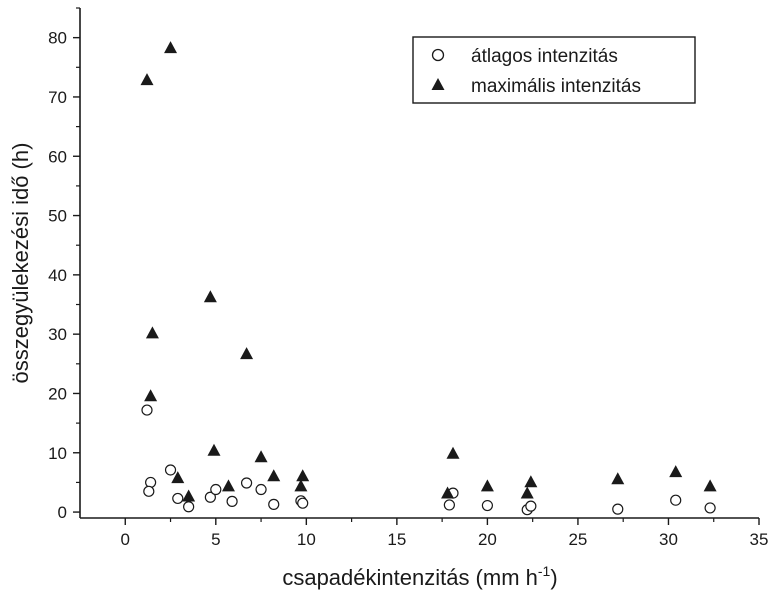  What do you see at coordinates (410, 577) in the screenshot?
I see `x-axis-title-main: csapadékintenzitás (mm h` at bounding box center [410, 577].